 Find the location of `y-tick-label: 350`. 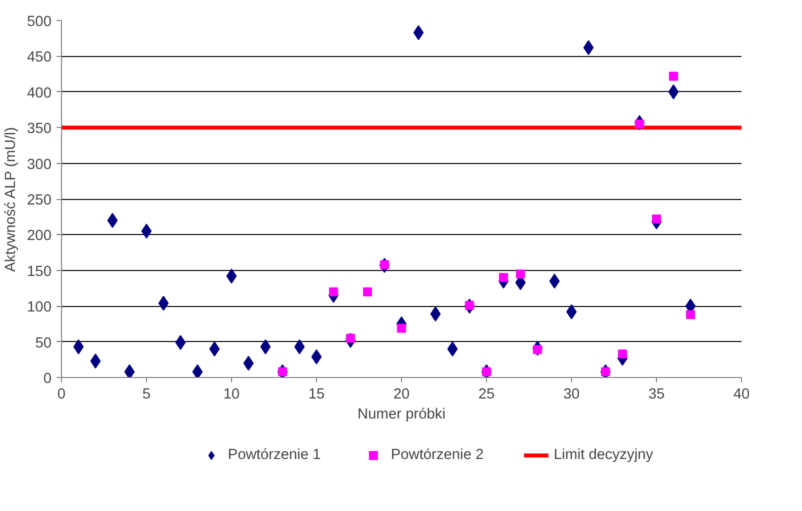

y-tick-label: 350 is located at coordinates (39, 129).